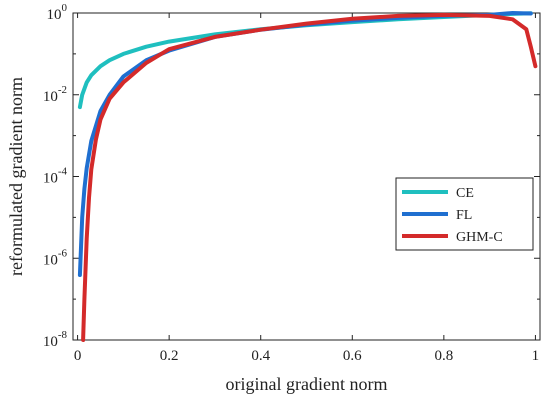  What do you see at coordinates (536, 356) in the screenshot?
I see `x-tick-label: 1` at bounding box center [536, 356].